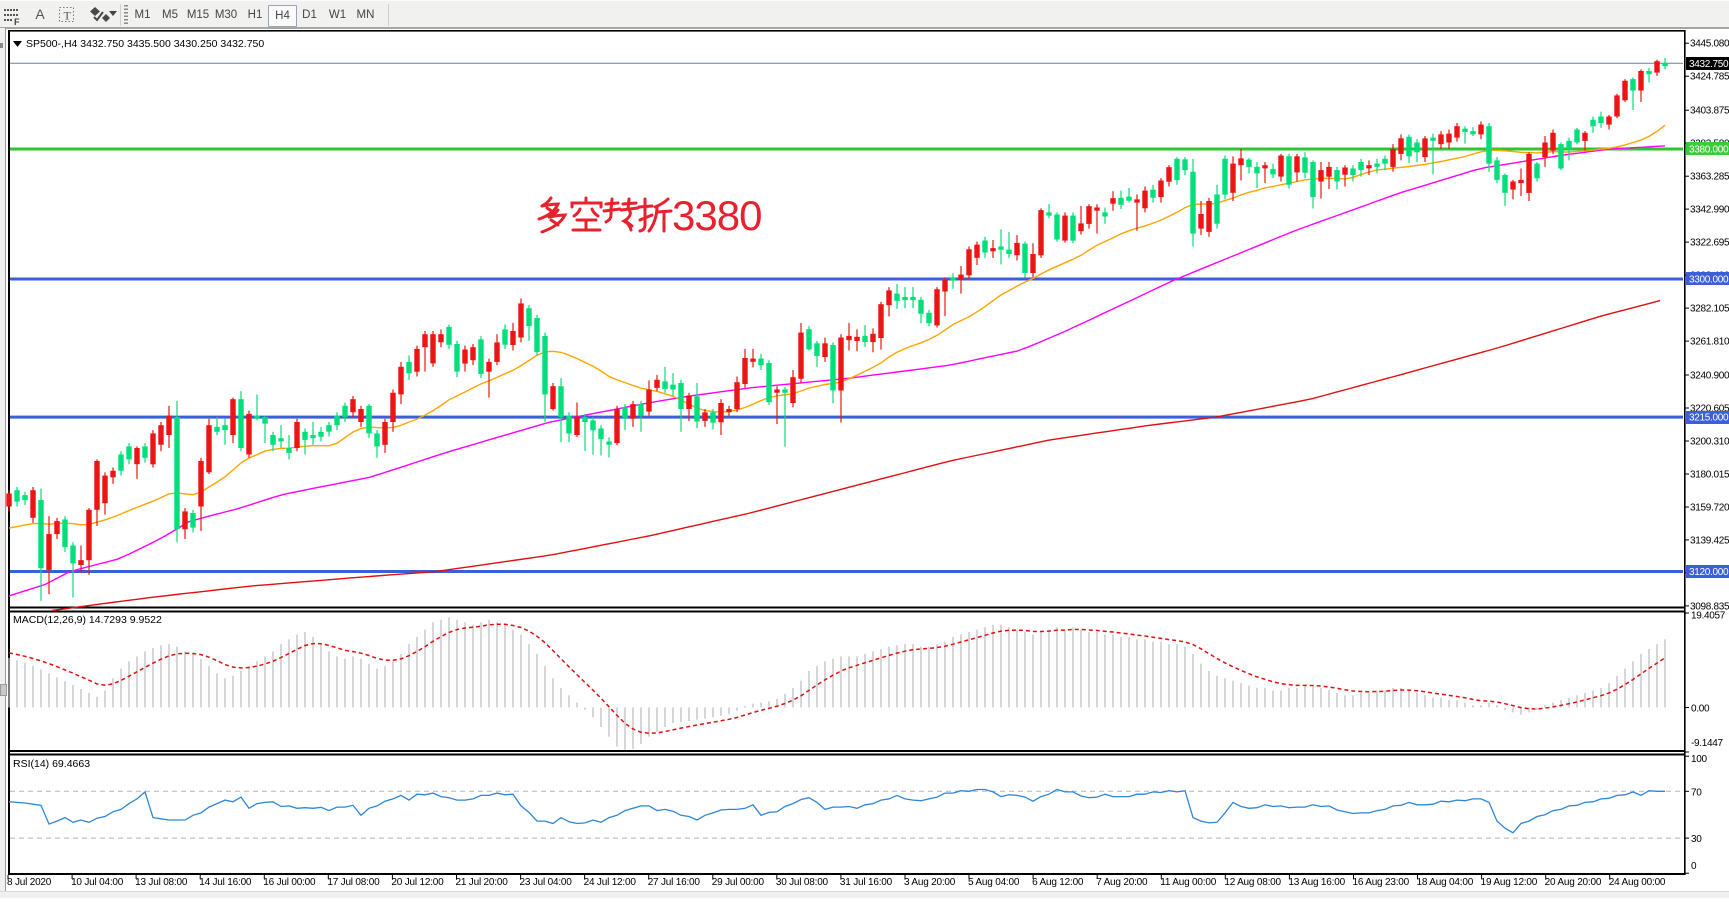  I want to click on svg-text: 3380, so click(716, 215).